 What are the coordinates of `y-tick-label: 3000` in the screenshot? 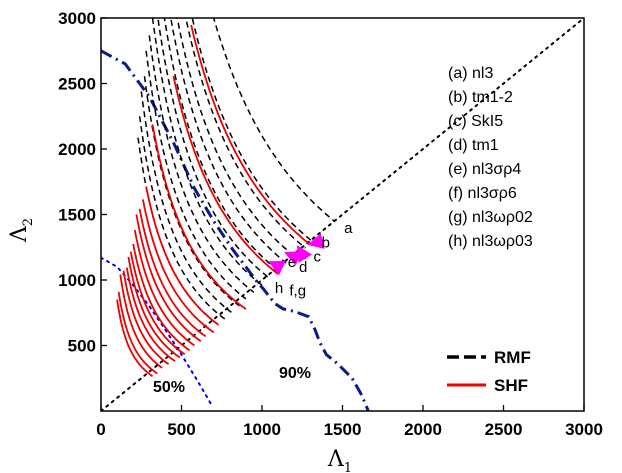 It's located at (77, 18).